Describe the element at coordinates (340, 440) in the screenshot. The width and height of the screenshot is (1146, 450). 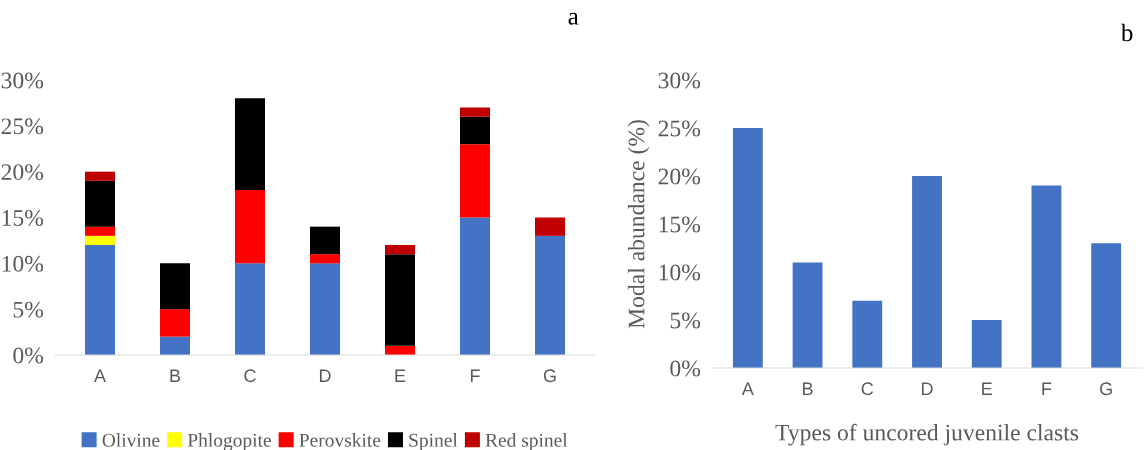
I see `legend-label: Perovskite` at that location.